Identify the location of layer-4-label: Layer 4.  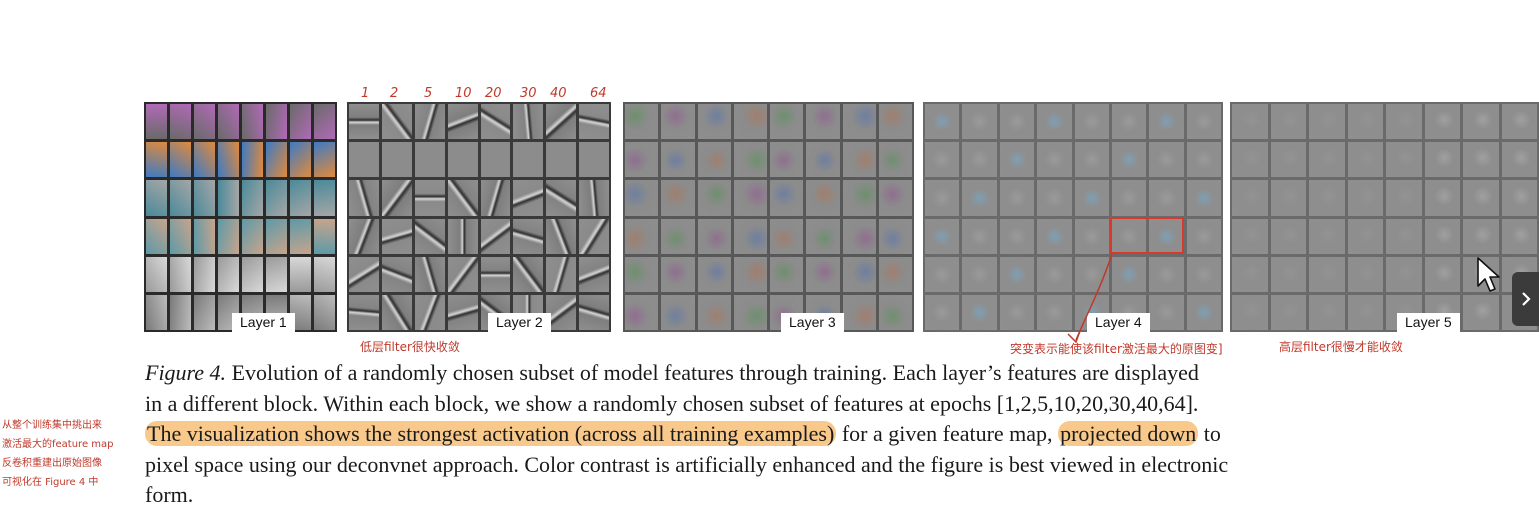
(1118, 322).